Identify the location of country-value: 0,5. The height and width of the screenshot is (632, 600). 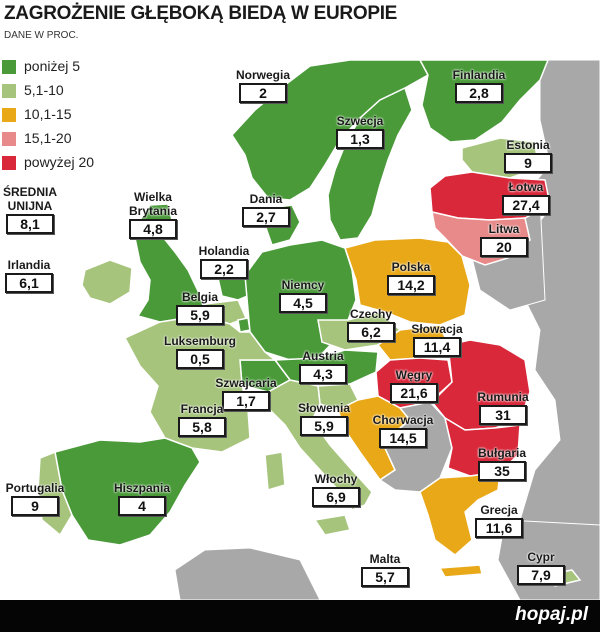
(200, 359).